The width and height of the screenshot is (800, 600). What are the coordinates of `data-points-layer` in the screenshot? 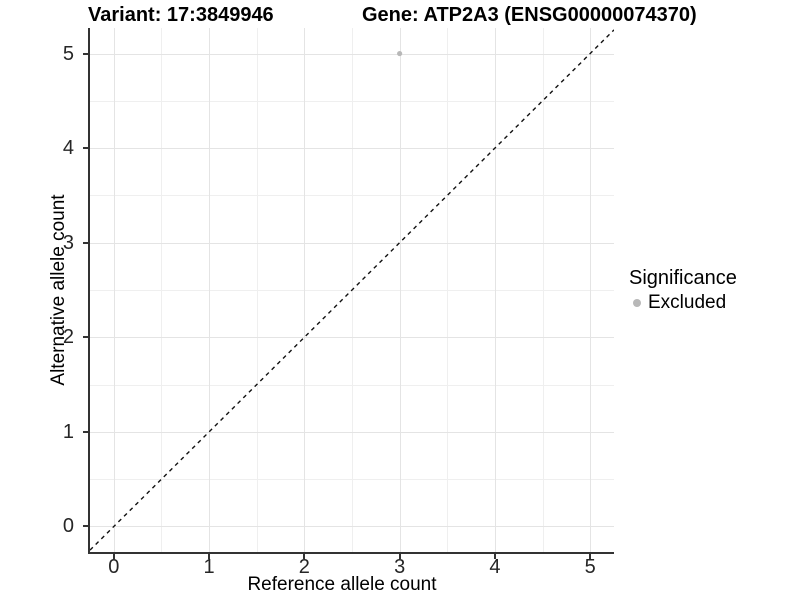 It's located at (400, 53).